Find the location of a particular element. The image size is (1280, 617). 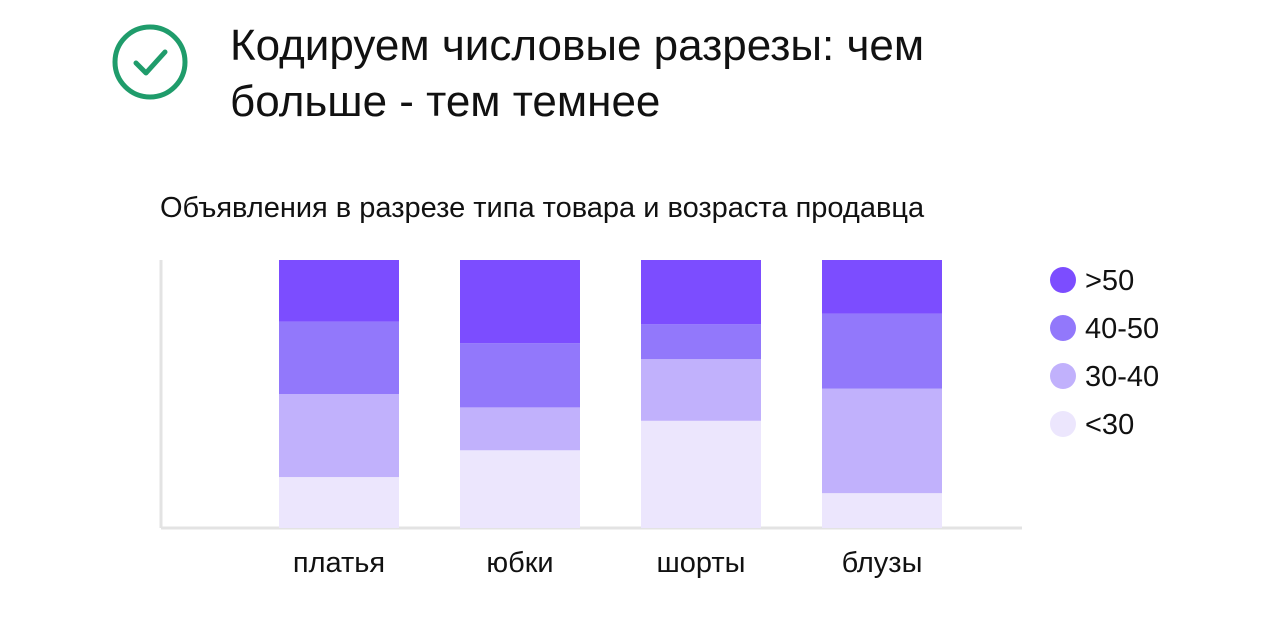

x-tick-label: платья is located at coordinates (339, 563).